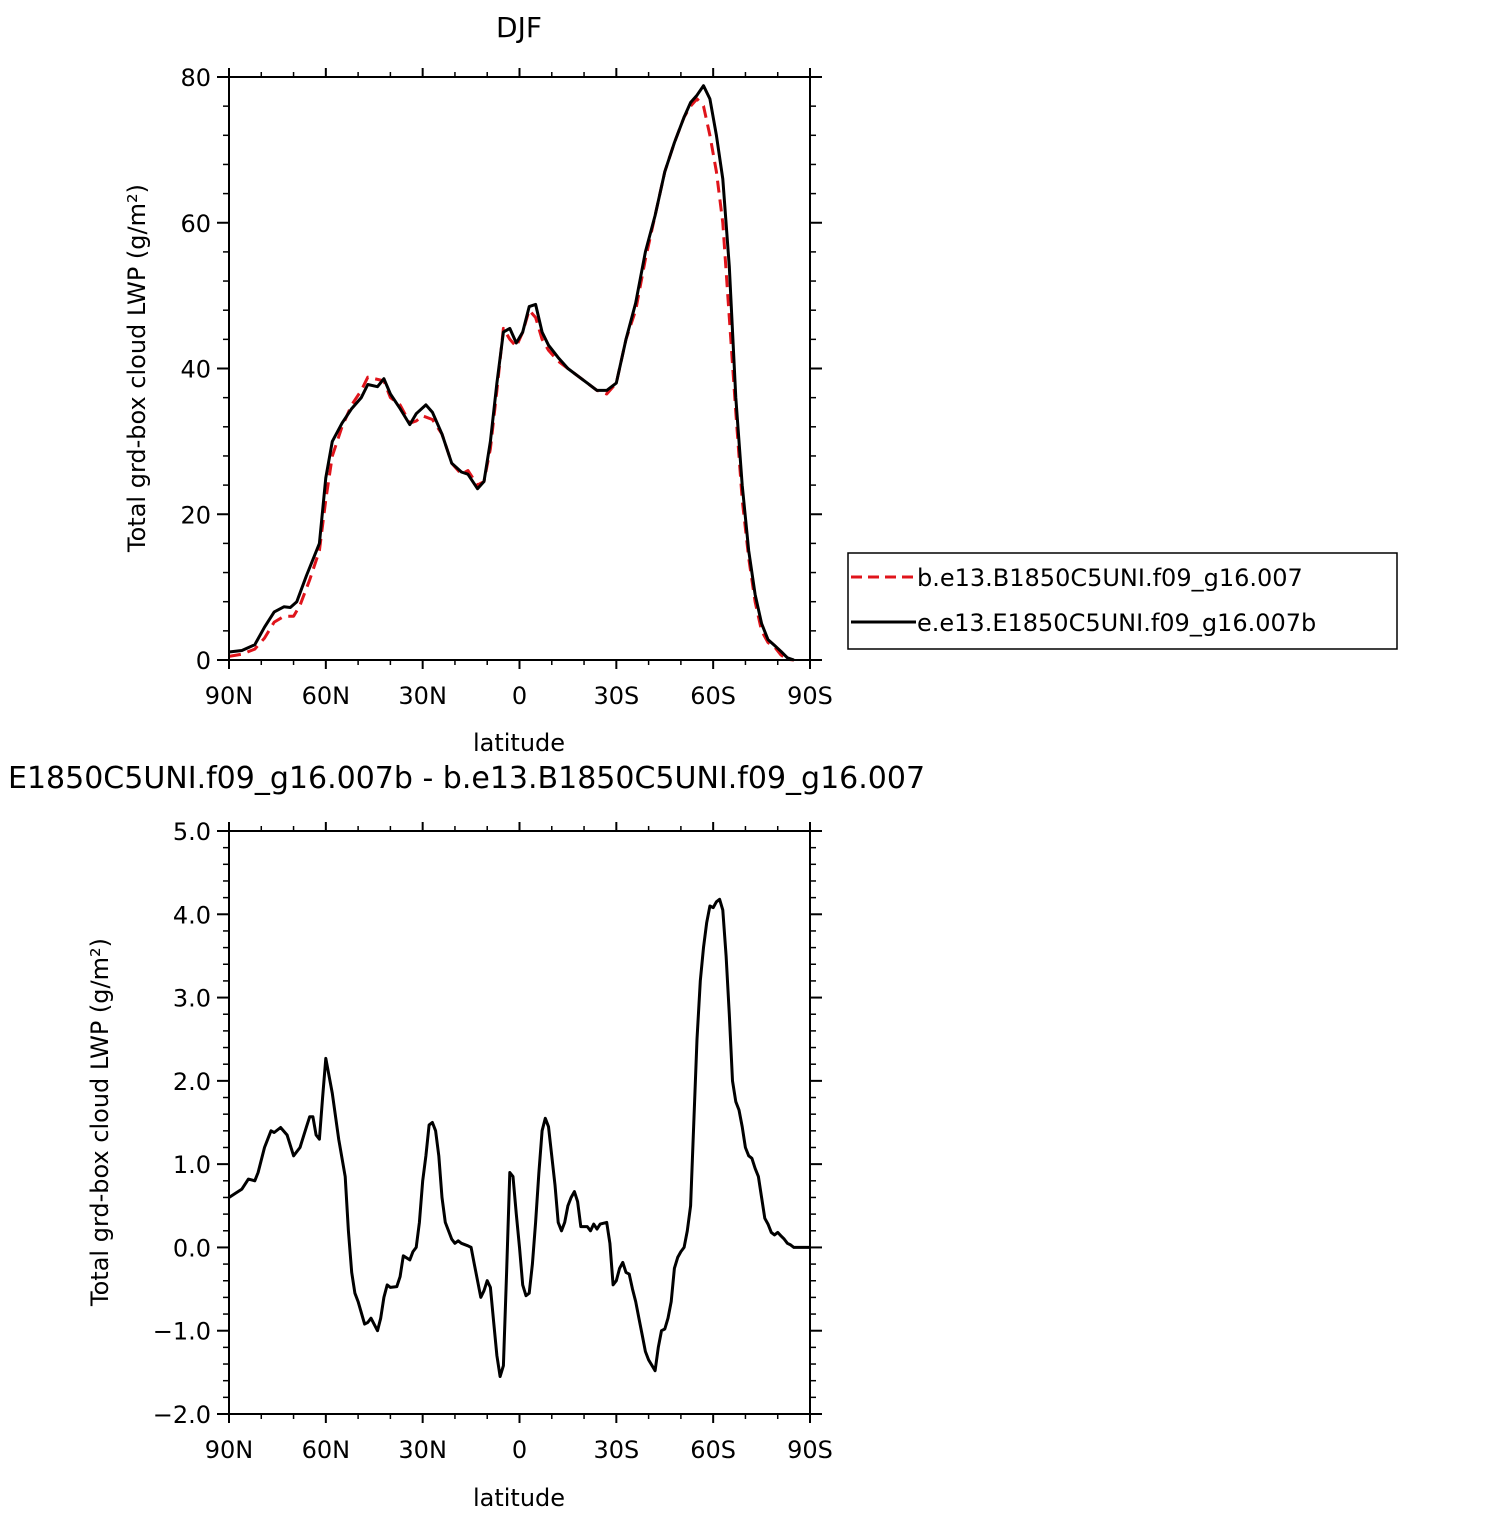  What do you see at coordinates (519, 696) in the screenshot?
I see `x-tick-label-0-3: 0` at bounding box center [519, 696].